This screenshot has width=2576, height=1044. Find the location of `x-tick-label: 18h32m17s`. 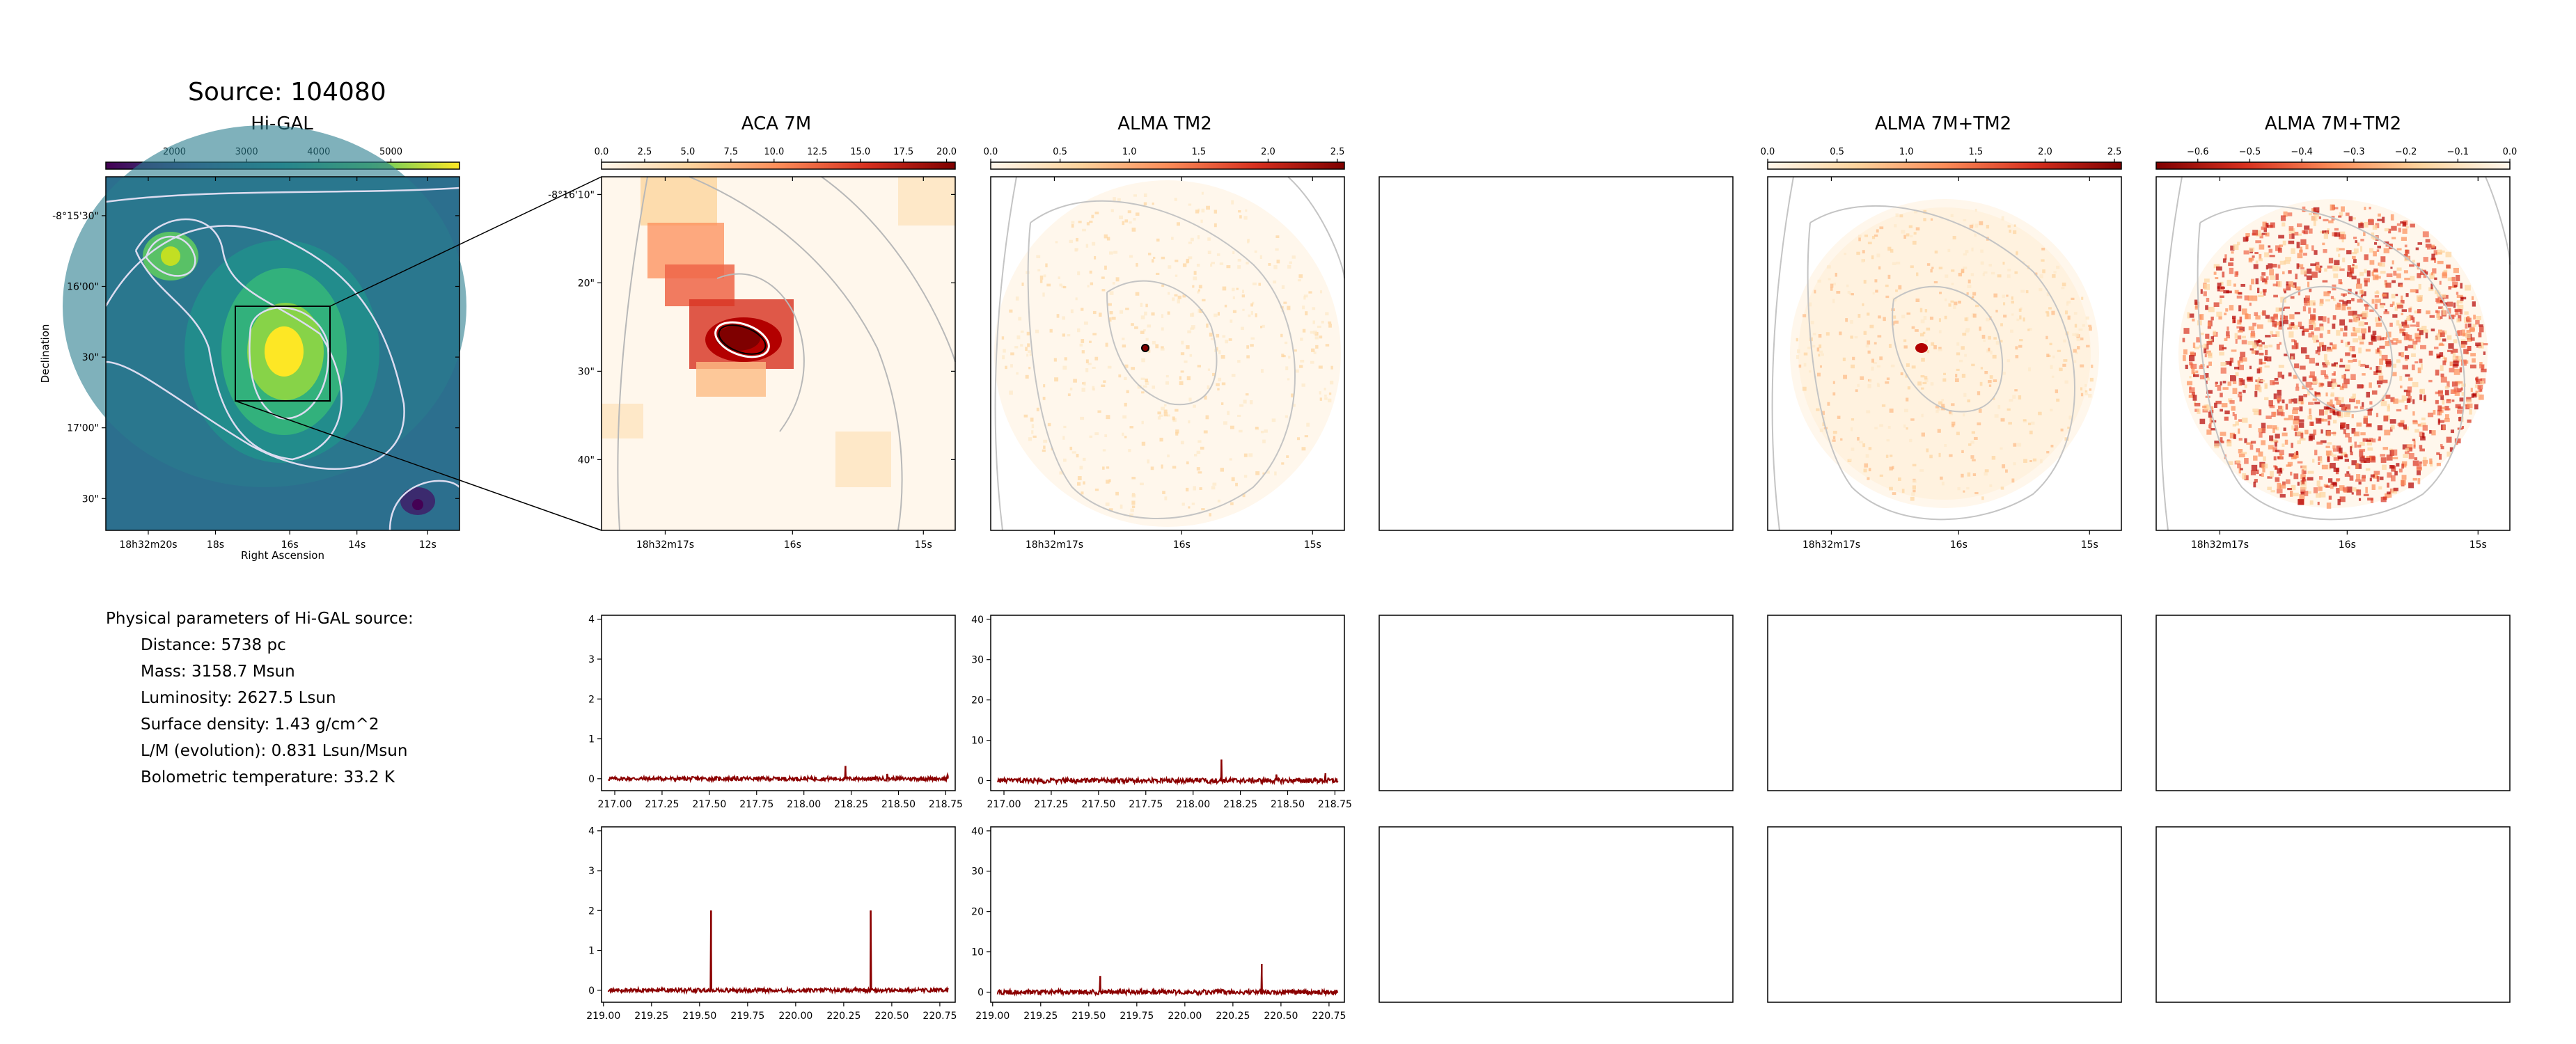

x-tick-label: 18h32m17s is located at coordinates (665, 545).